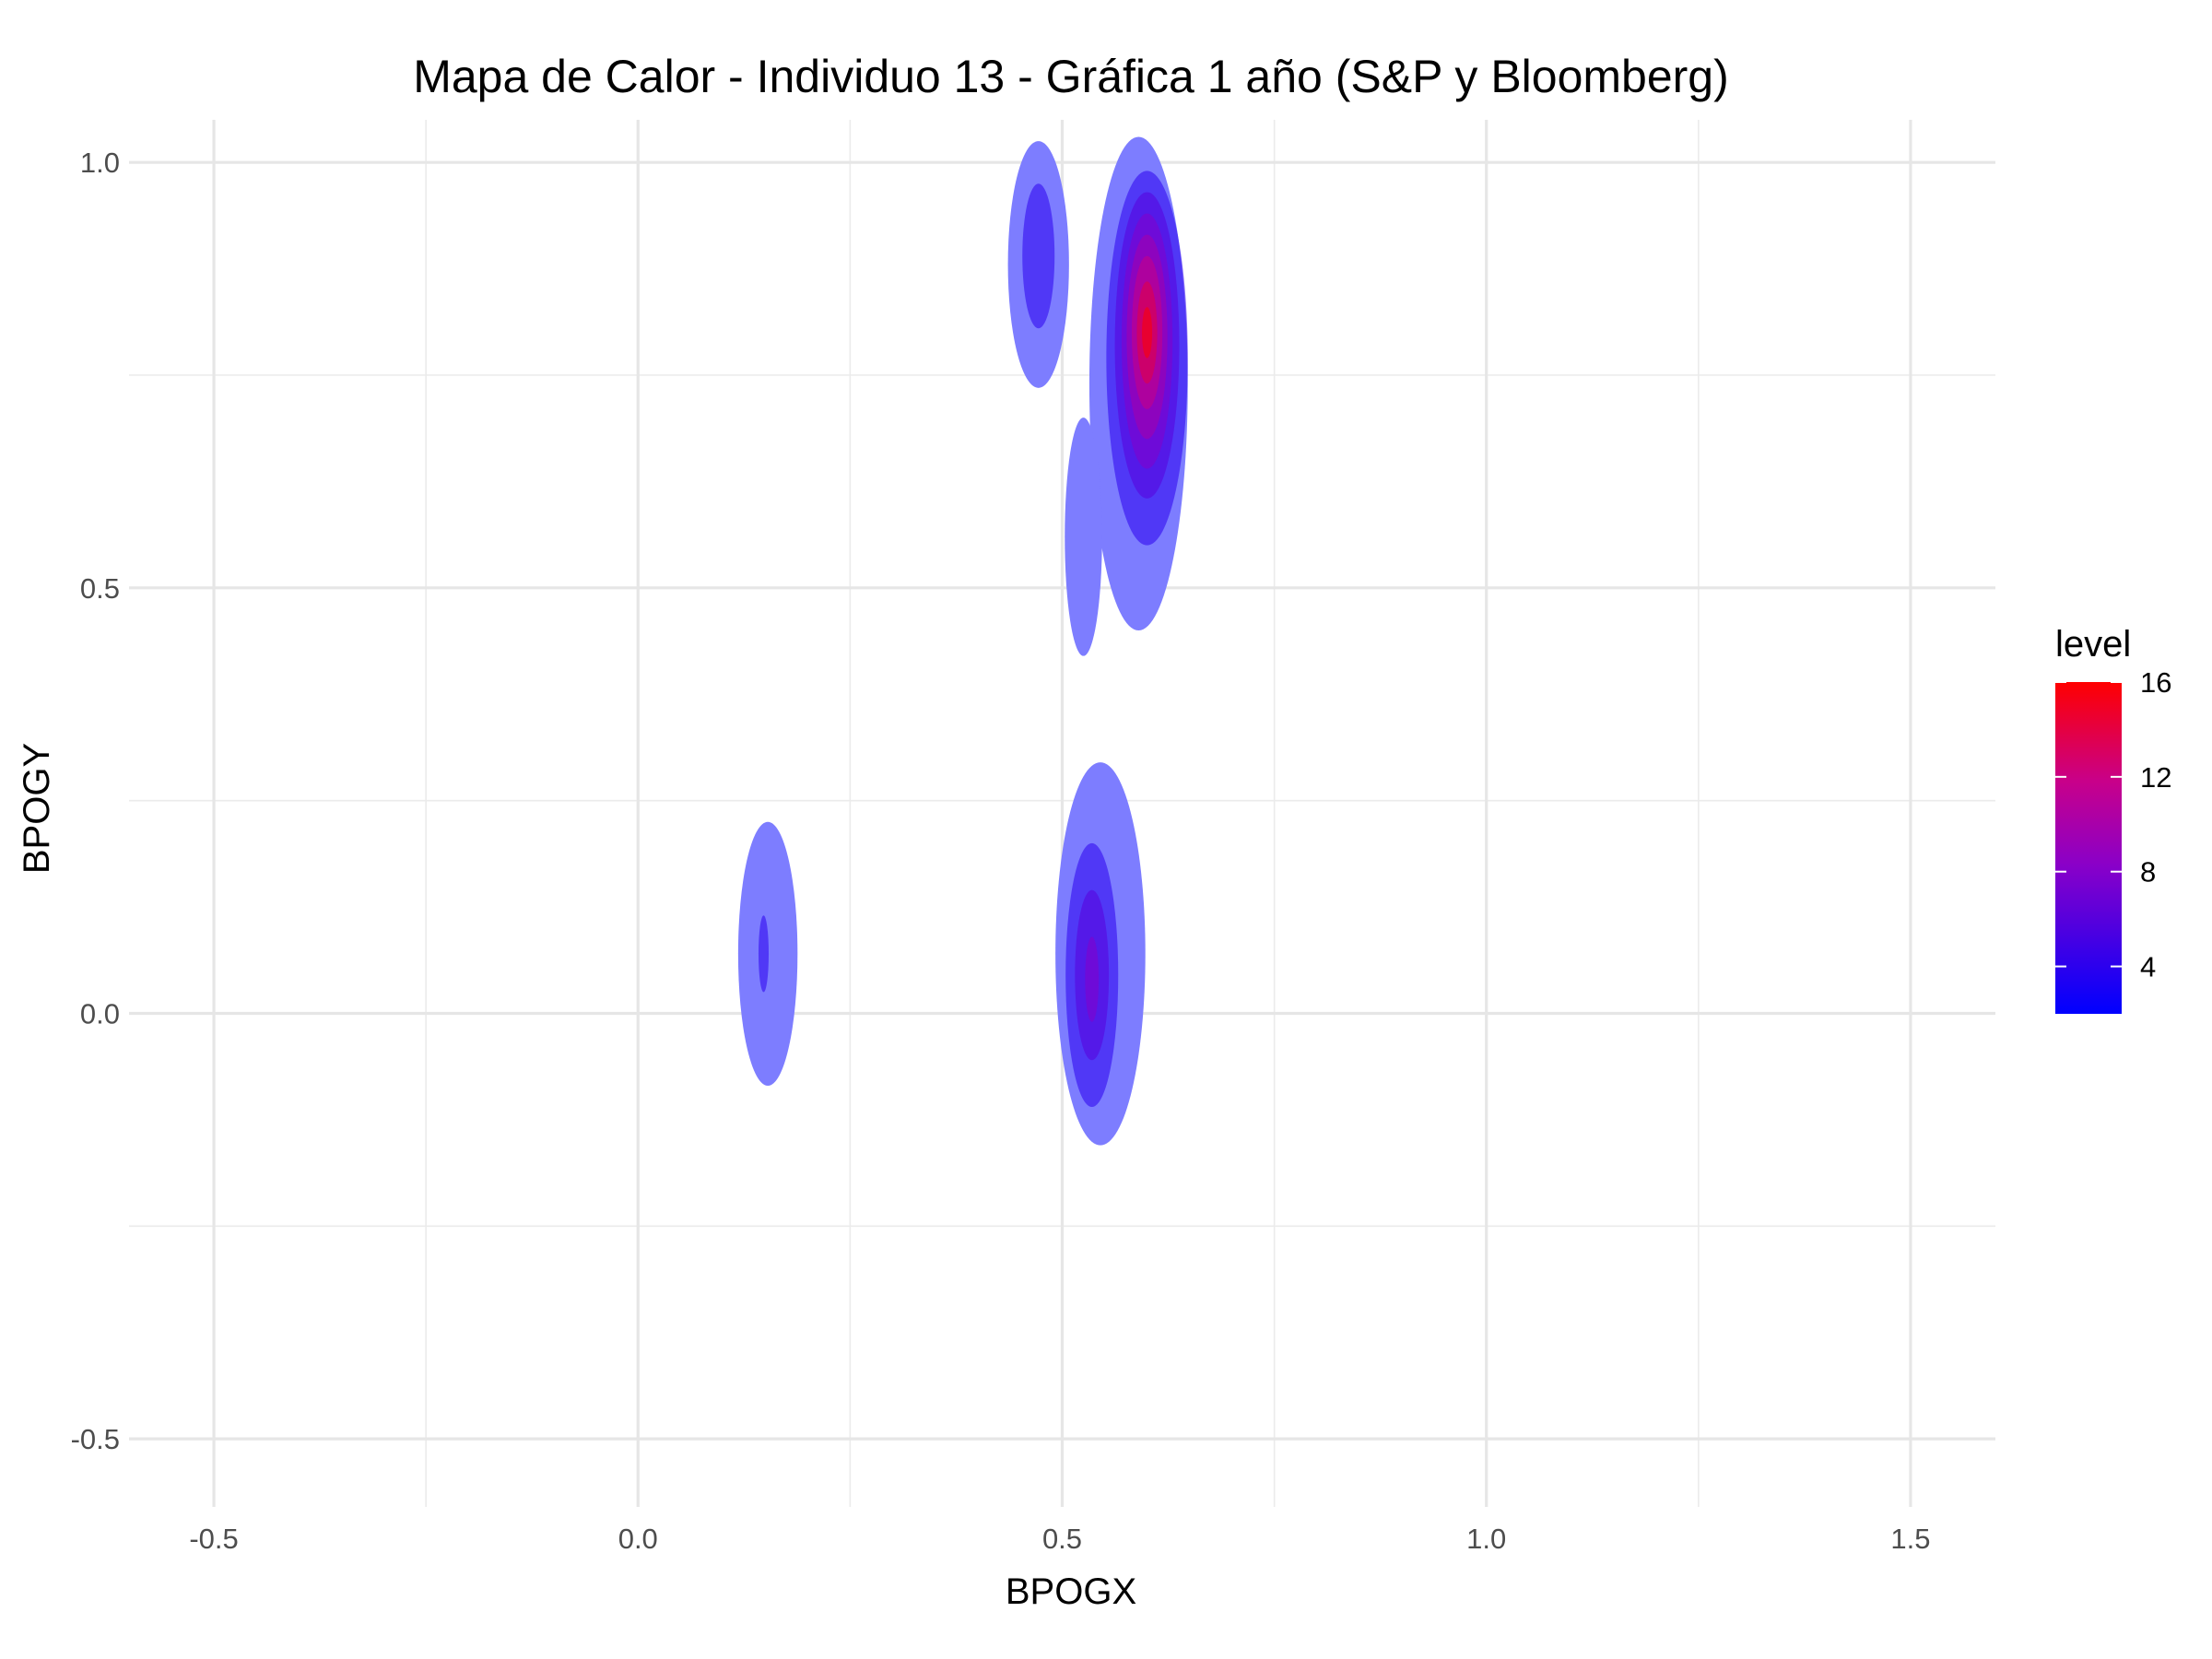 The image size is (2212, 1659). I want to click on y-tick-label: 1.0, so click(100, 163).